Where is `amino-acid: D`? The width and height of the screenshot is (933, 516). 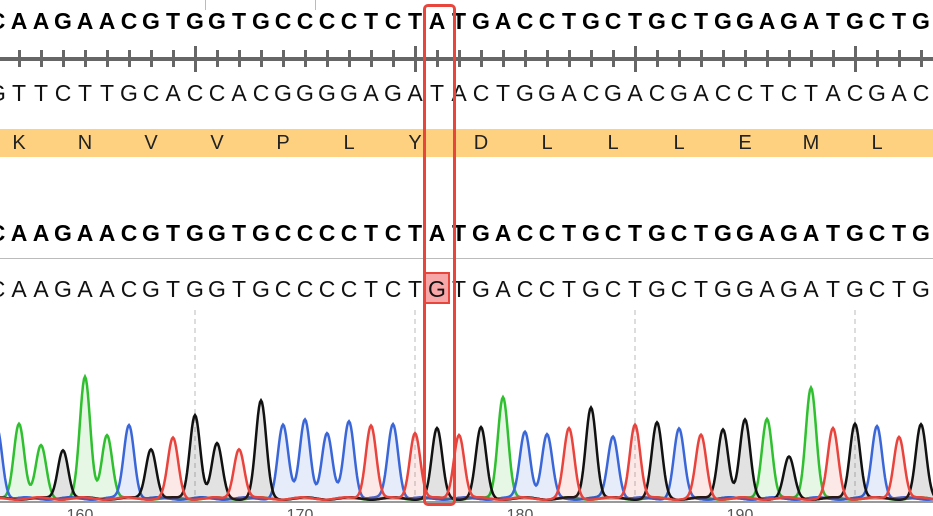
amino-acid: D is located at coordinates (481, 143).